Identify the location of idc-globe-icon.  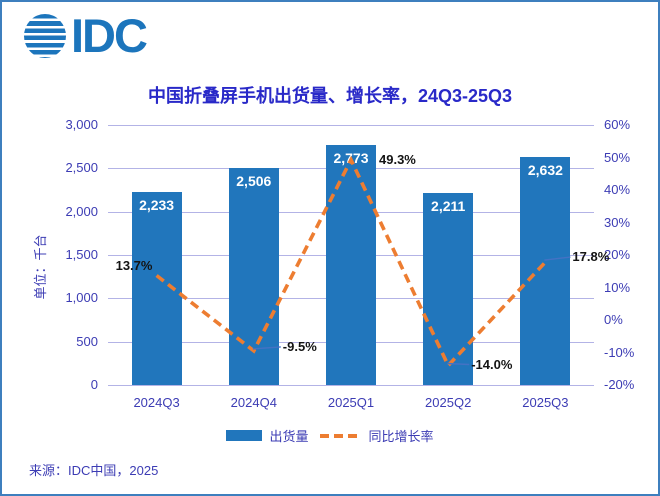
(45, 36).